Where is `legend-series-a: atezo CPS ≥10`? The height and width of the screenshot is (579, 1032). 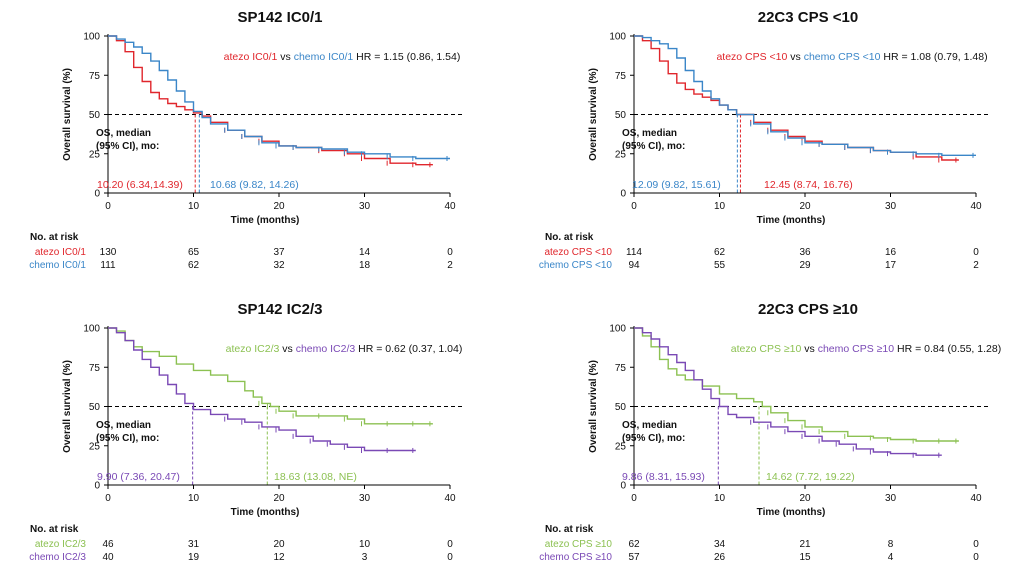 legend-series-a: atezo CPS ≥10 is located at coordinates (767, 349).